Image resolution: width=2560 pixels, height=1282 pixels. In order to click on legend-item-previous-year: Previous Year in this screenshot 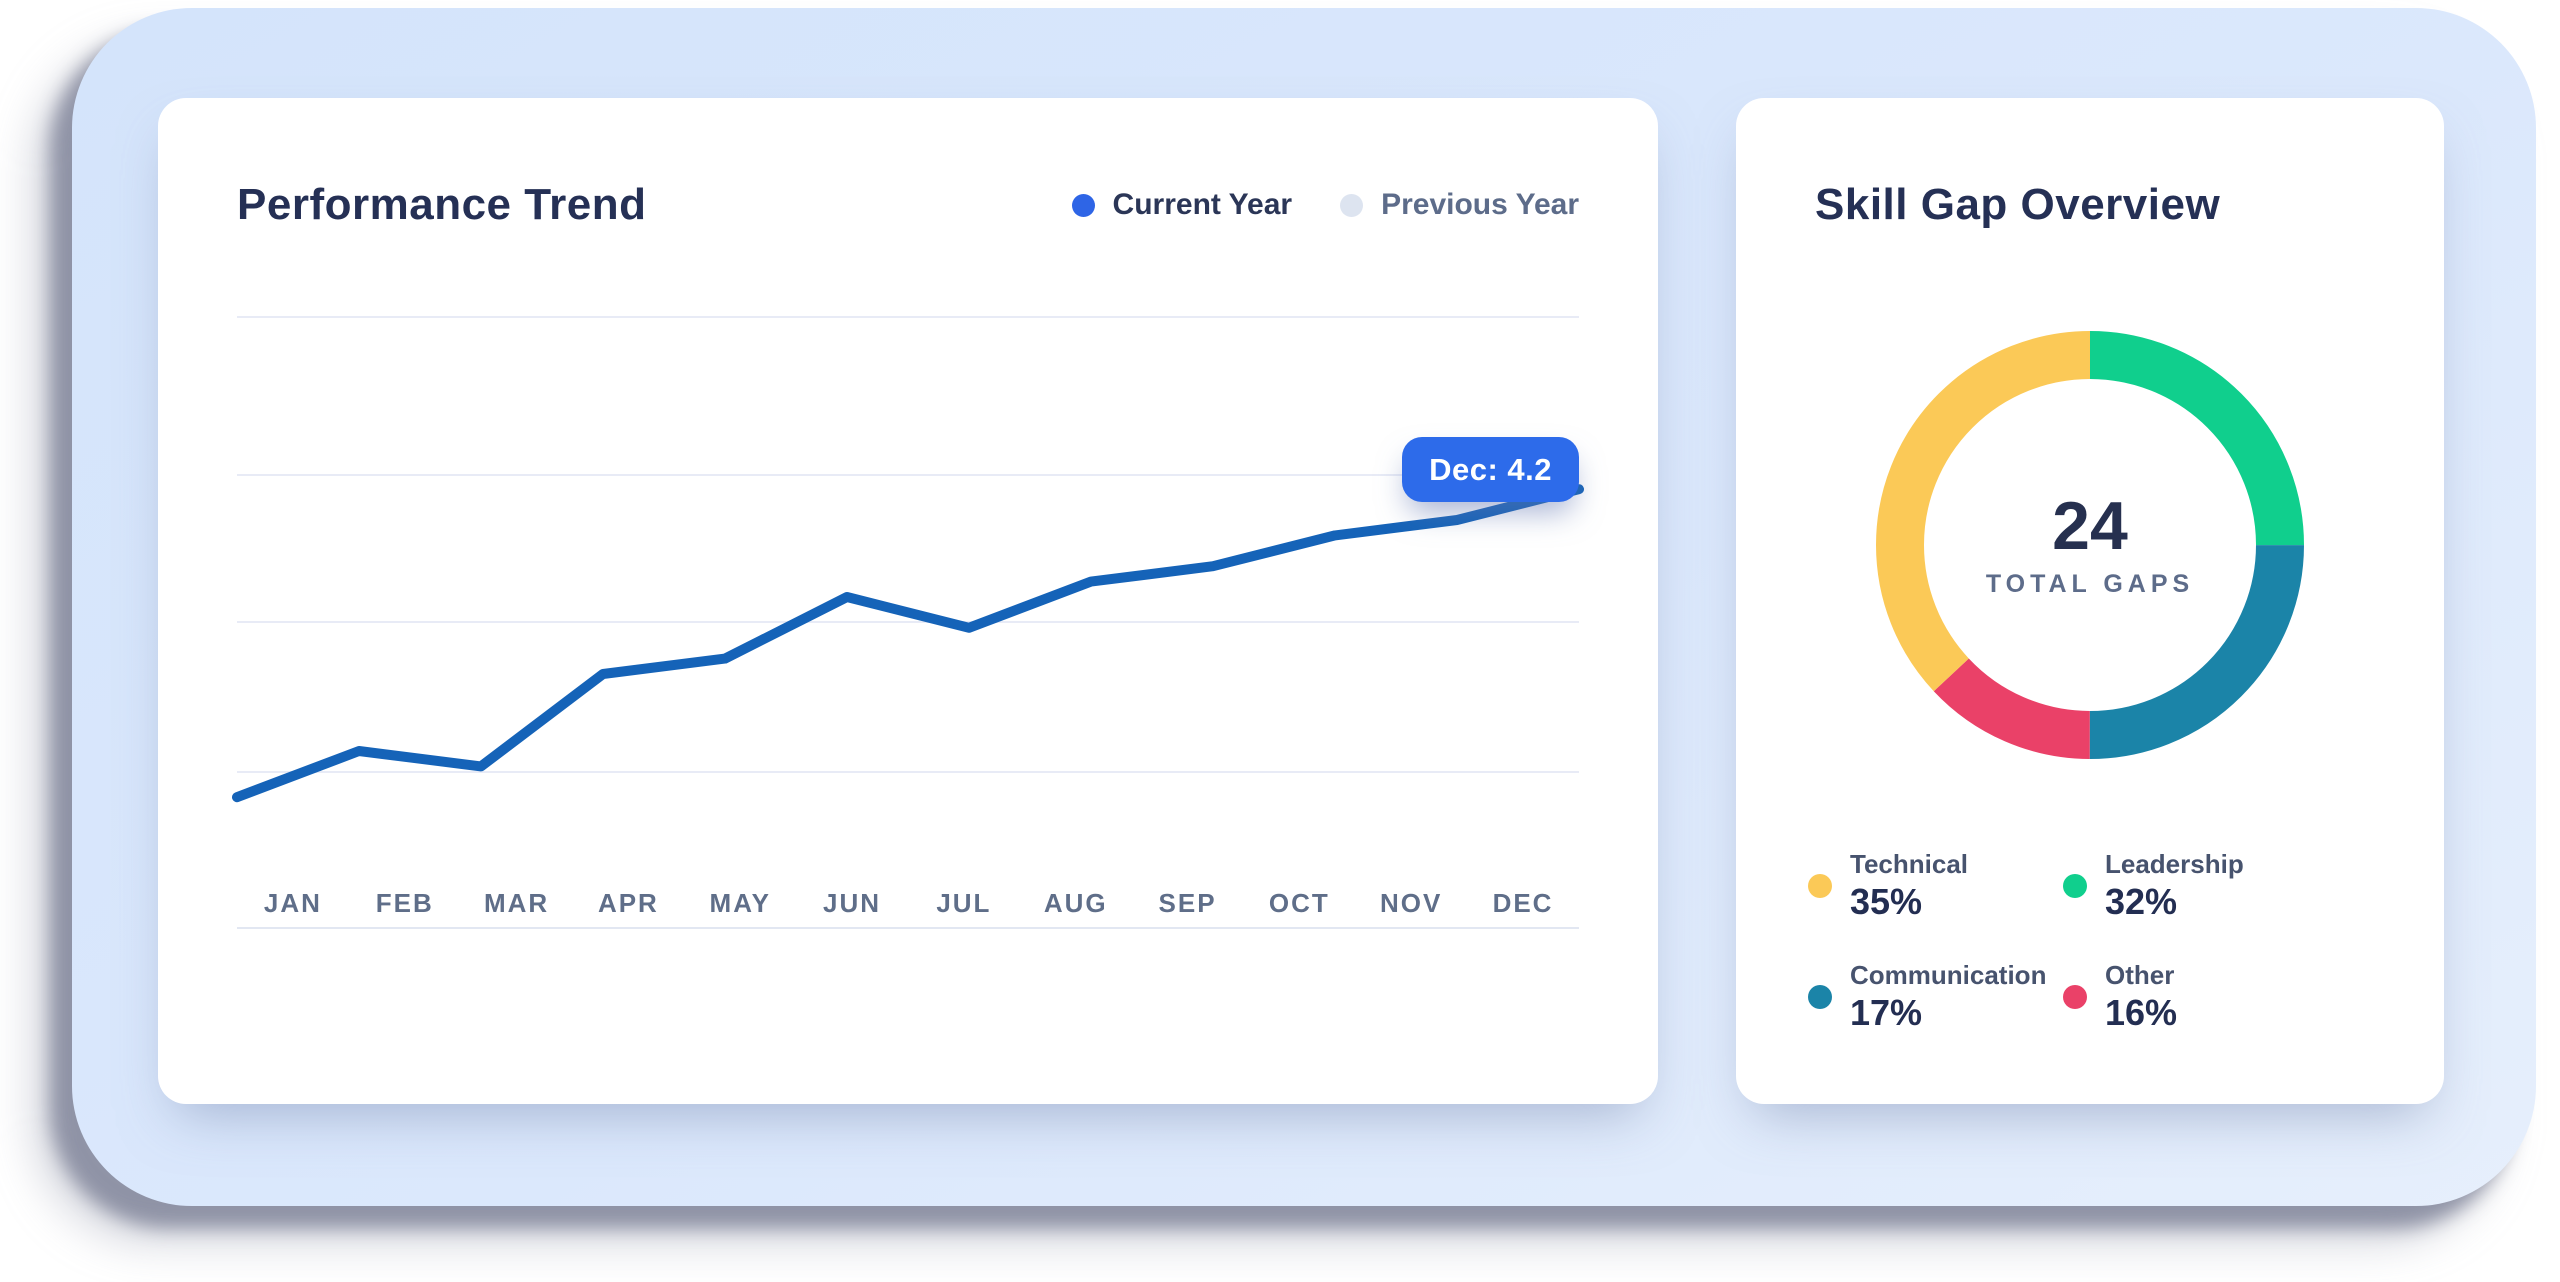, I will do `click(1459, 205)`.